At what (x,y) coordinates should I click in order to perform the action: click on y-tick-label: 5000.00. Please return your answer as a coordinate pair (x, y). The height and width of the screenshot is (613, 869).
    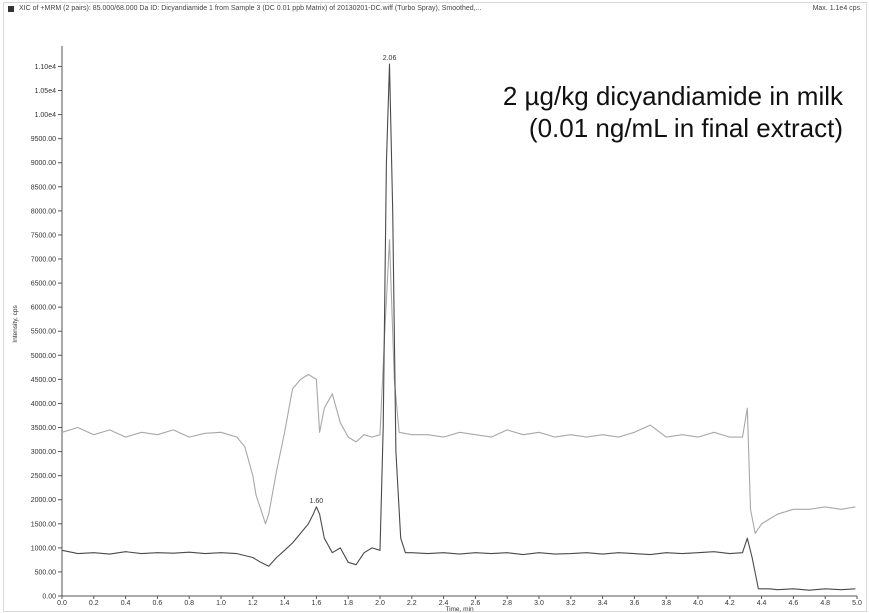
    Looking at the image, I should click on (43, 356).